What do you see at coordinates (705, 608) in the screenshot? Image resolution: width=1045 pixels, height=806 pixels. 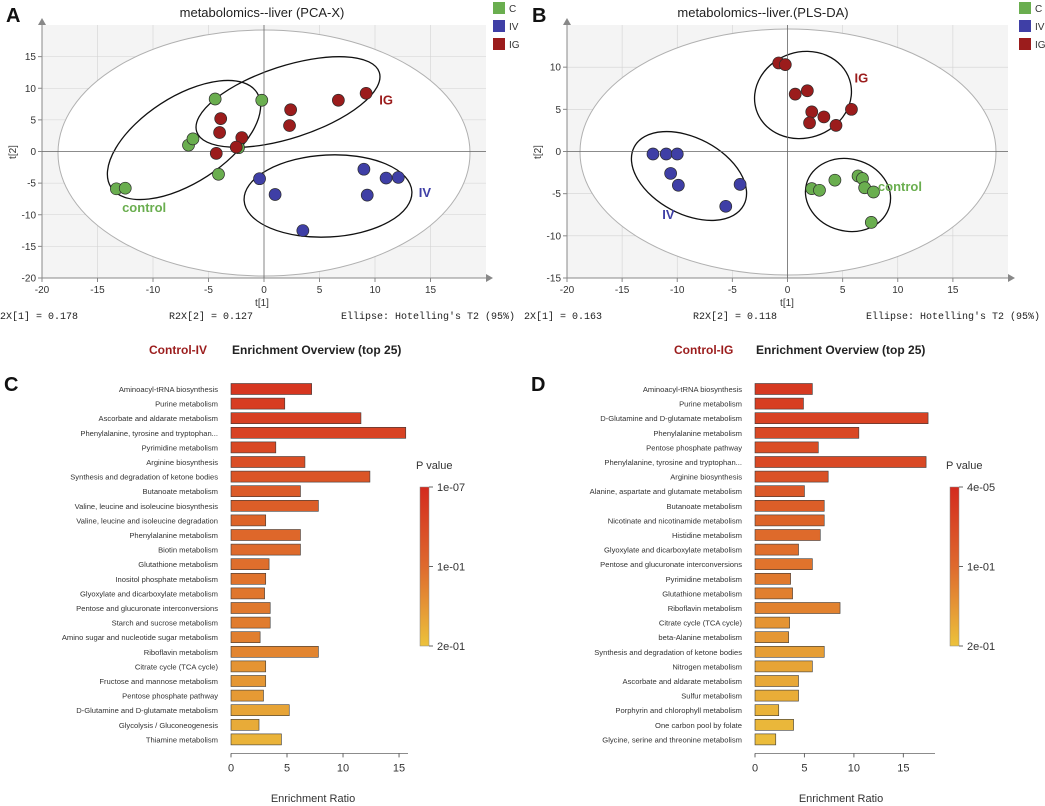 I see `category-label: Riboflavin metabolism` at bounding box center [705, 608].